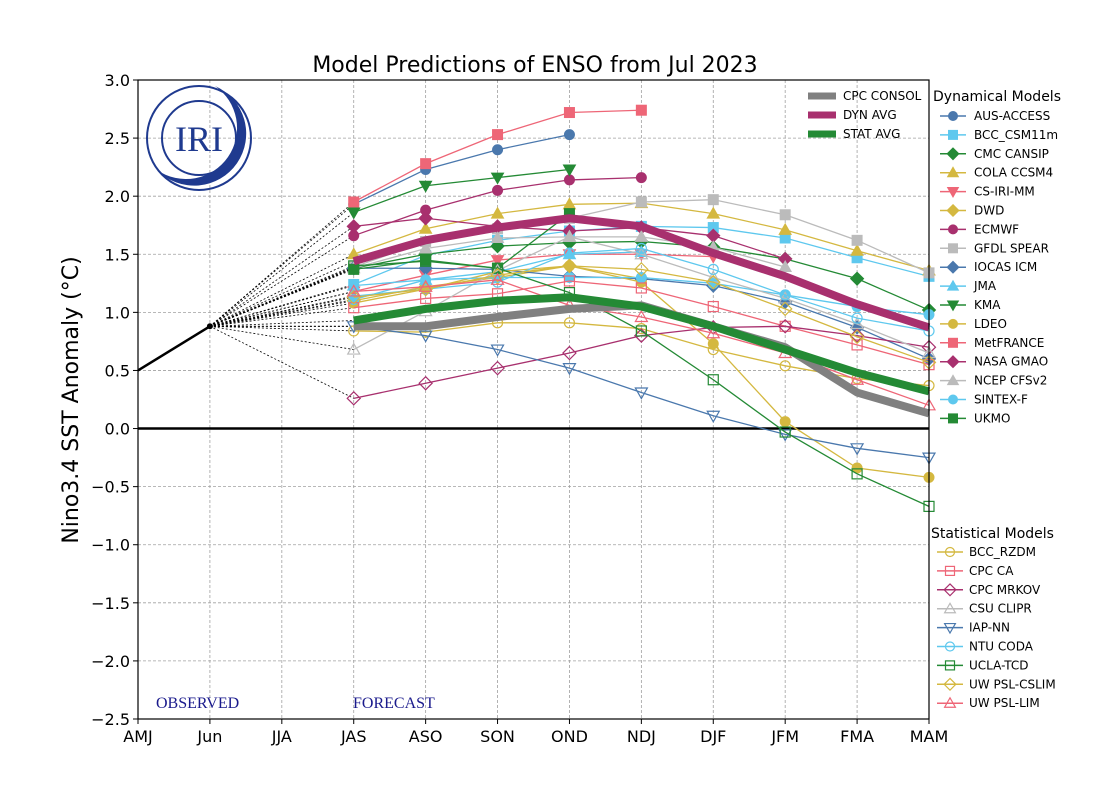 The image size is (1100, 800). I want to click on legend-label: LDEO, so click(990, 324).